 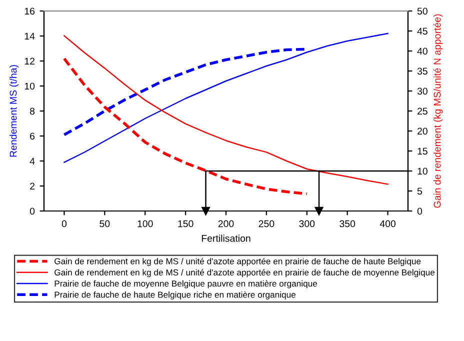 What do you see at coordinates (175, 295) in the screenshot?
I see `legend-label: Prairie de fauche de haute Belgique riche en matière organique` at bounding box center [175, 295].